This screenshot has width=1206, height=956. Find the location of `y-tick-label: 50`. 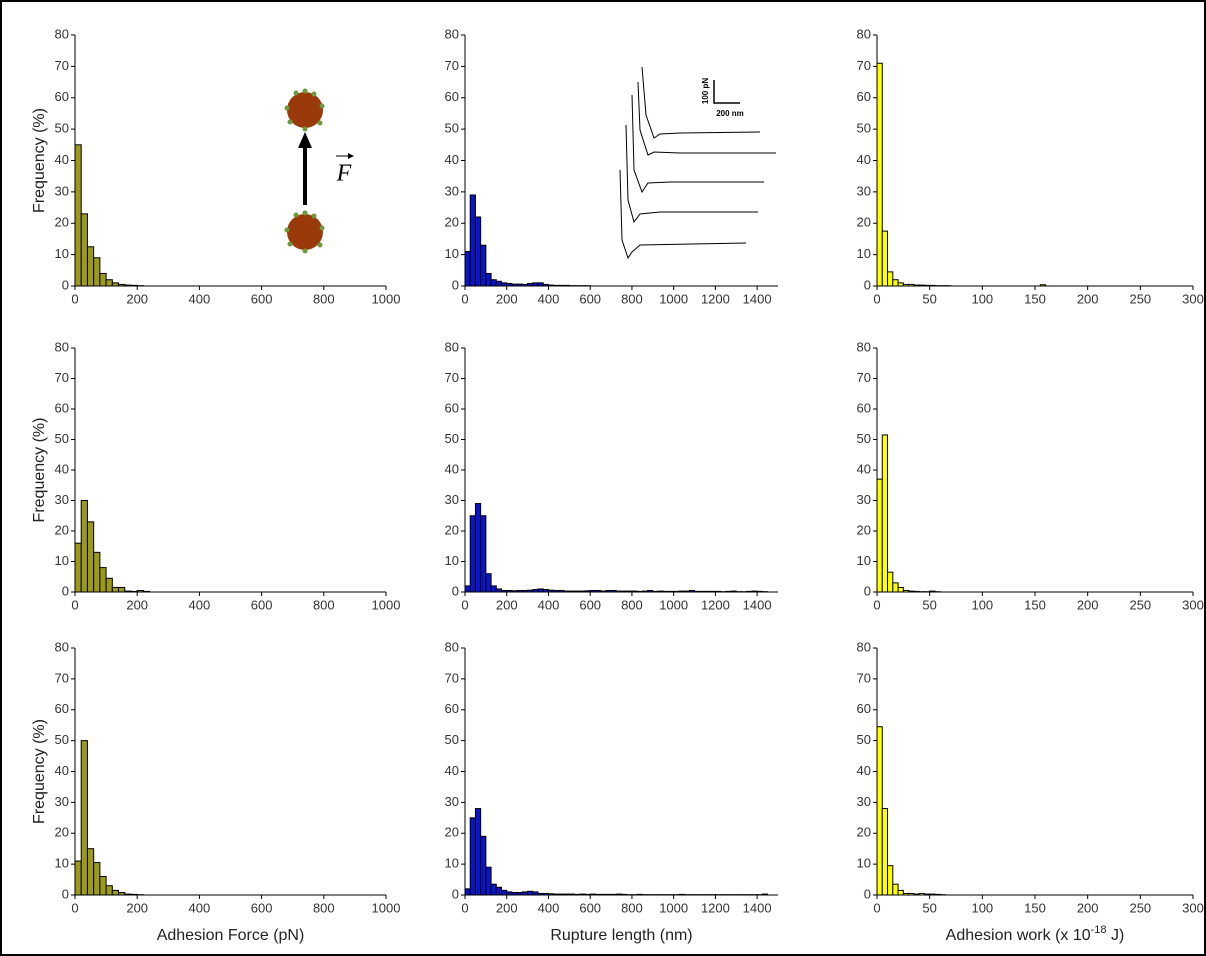

y-tick-label: 50 is located at coordinates (62, 739).